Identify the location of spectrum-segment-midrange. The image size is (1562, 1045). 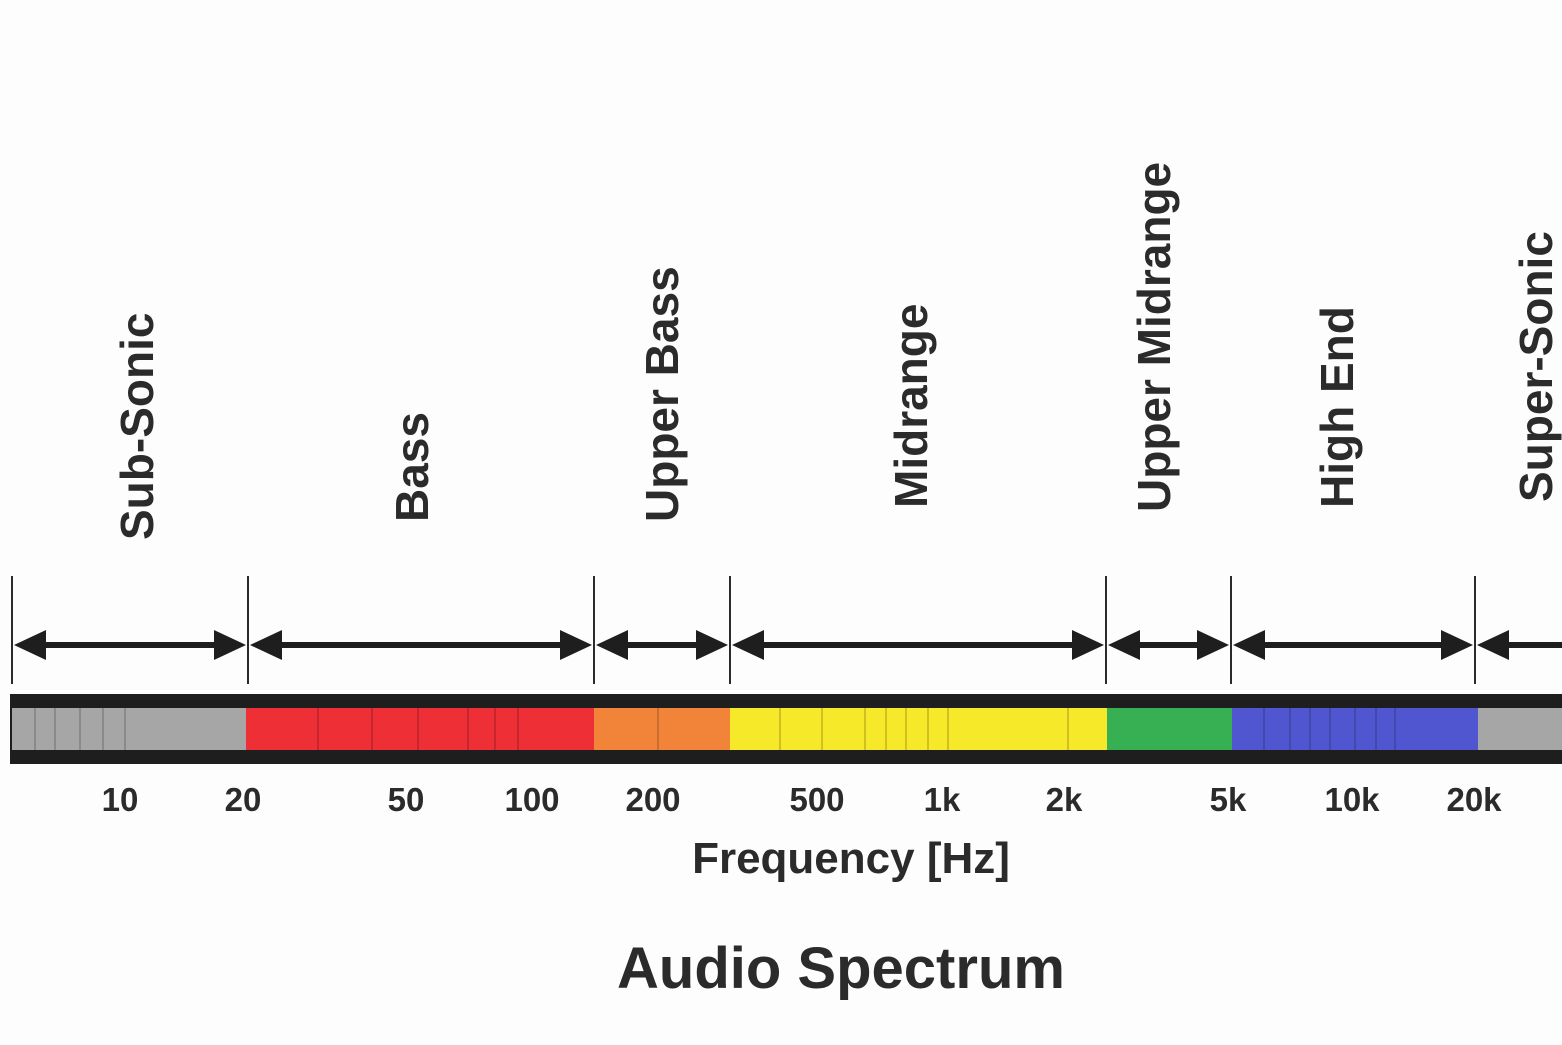
(918, 729).